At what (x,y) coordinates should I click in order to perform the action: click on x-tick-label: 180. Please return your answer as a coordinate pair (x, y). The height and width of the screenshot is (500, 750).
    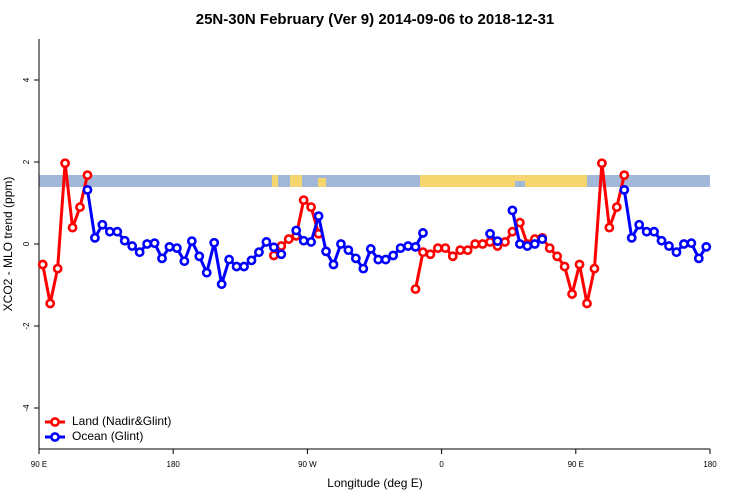
    Looking at the image, I should click on (174, 464).